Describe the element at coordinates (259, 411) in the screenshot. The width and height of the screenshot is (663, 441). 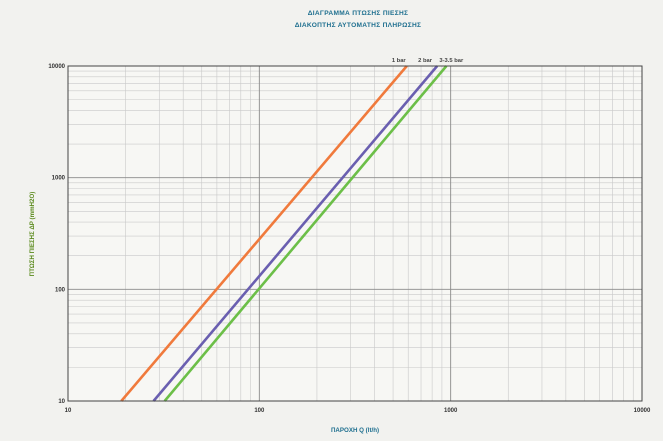
I see `x-tick-label: 100` at that location.